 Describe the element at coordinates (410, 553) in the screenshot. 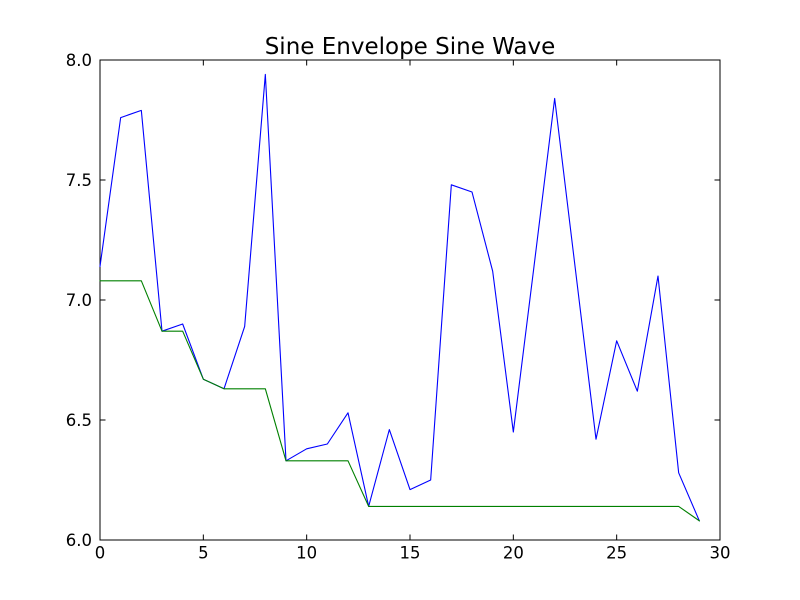

I see `x-tick-label: 15` at that location.